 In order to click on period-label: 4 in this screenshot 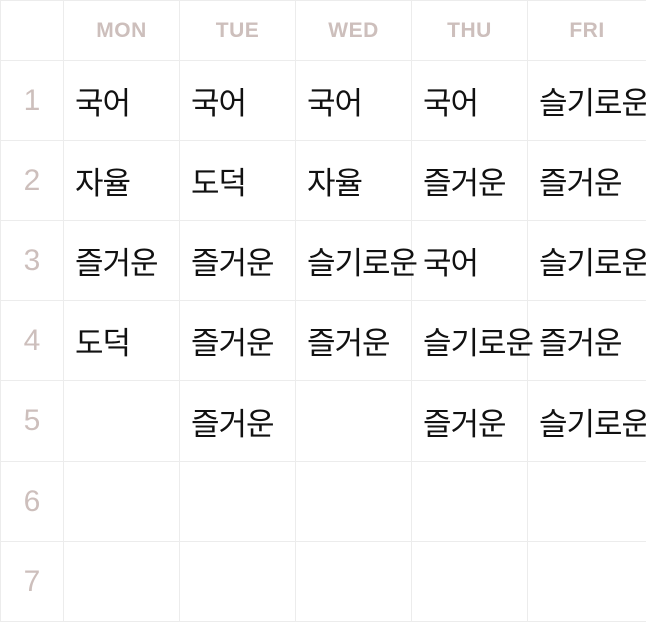, I will do `click(32, 341)`.